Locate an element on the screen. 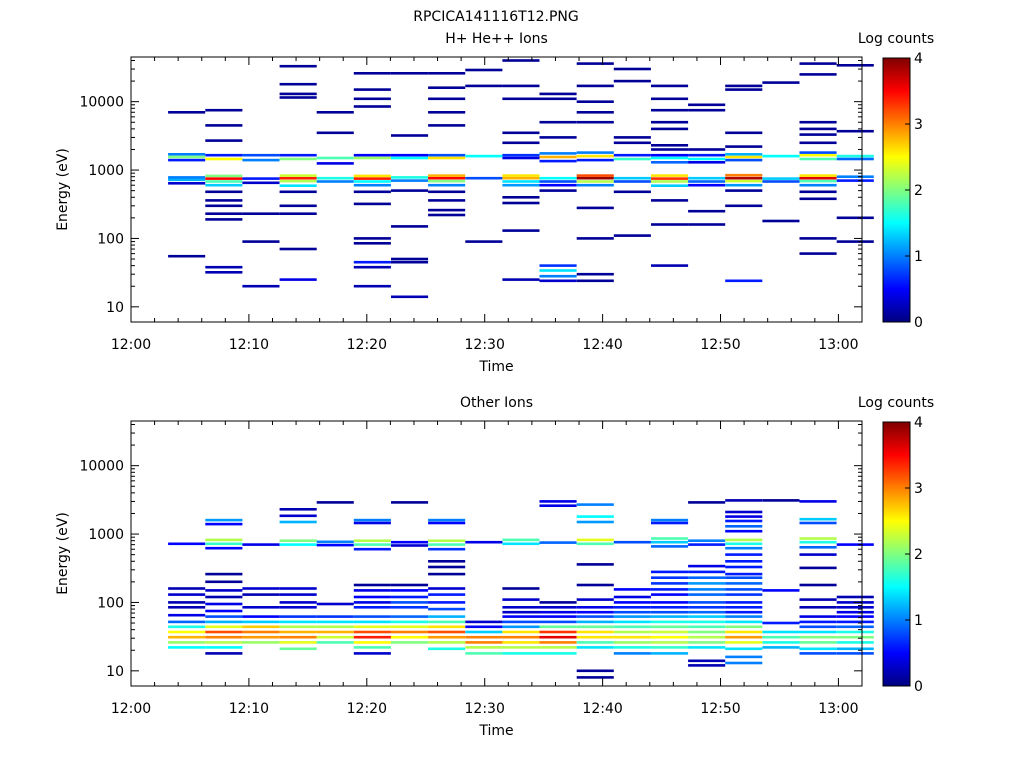  colorbar-tick-label: 0 is located at coordinates (918, 687).